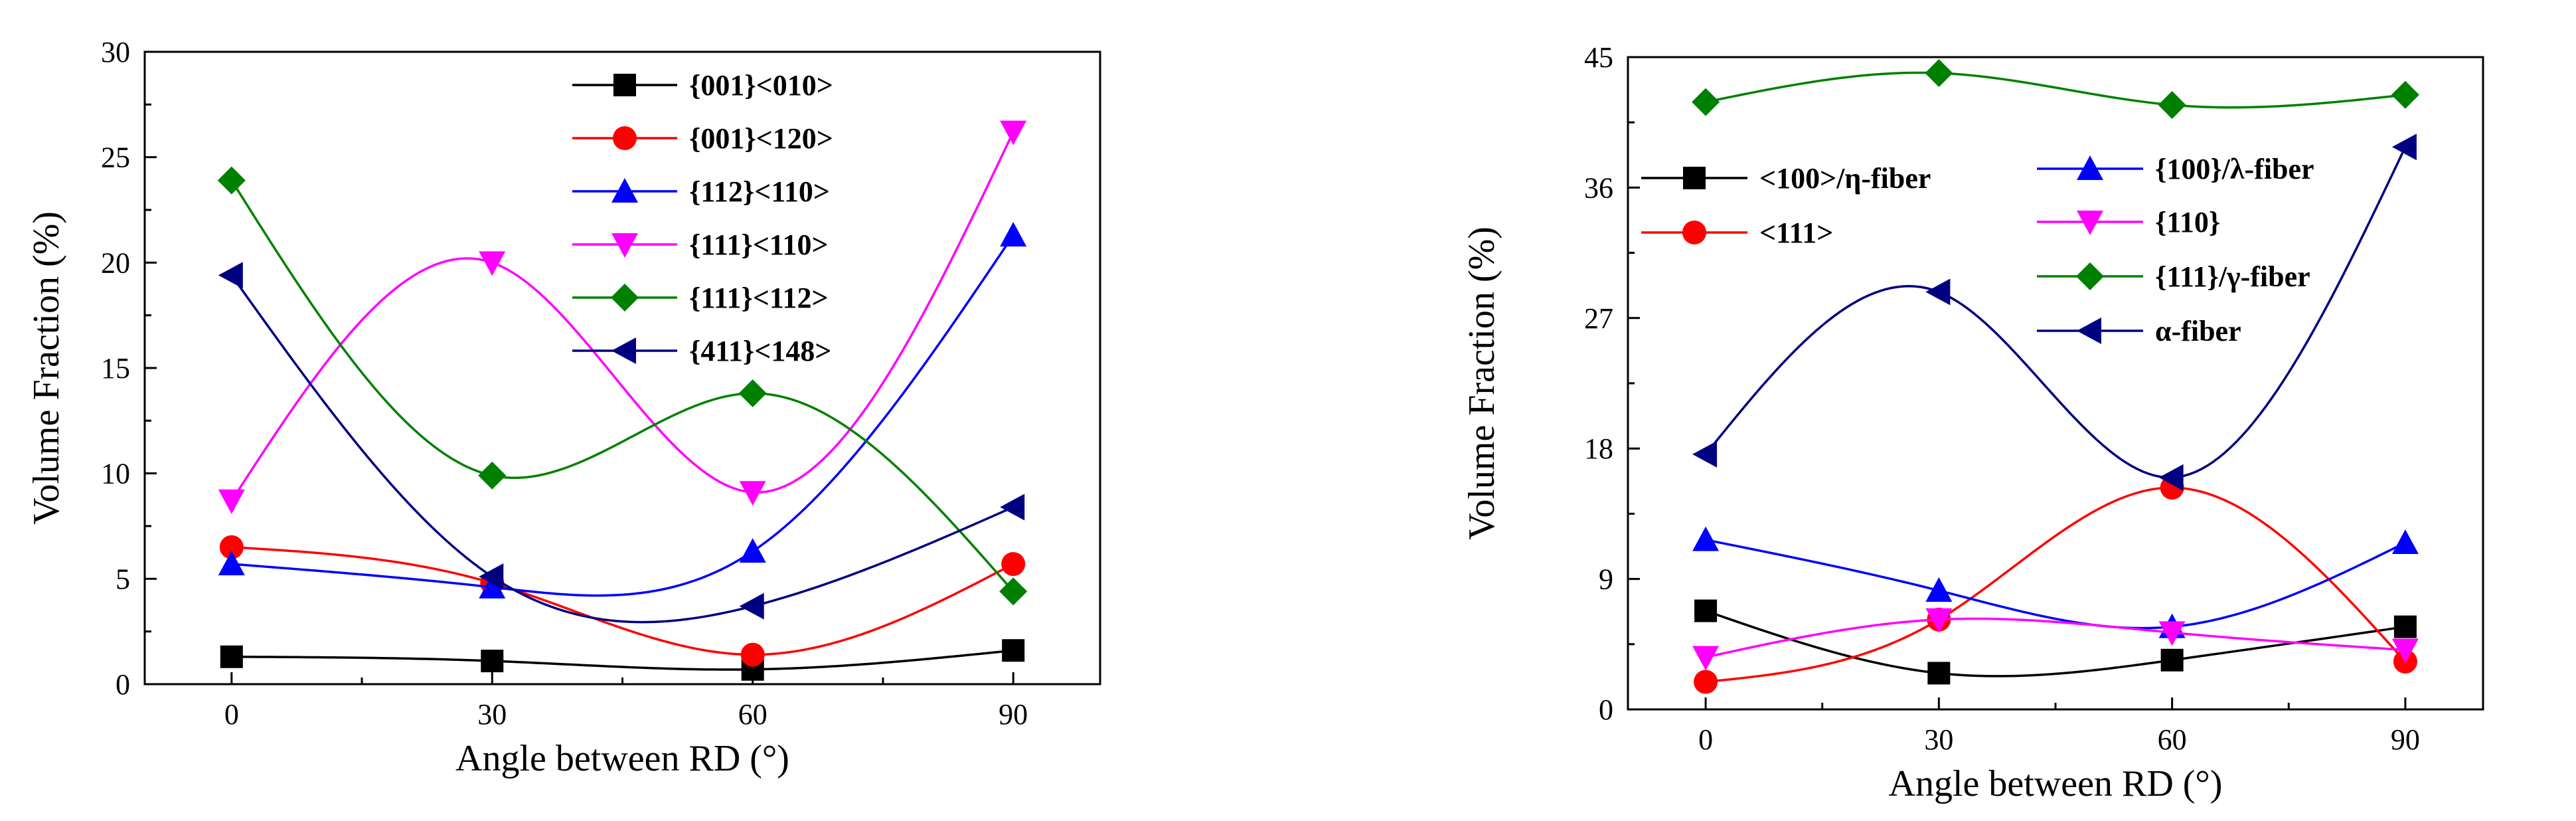 The height and width of the screenshot is (821, 2576). Describe the element at coordinates (492, 714) in the screenshot. I see `left-x-tick-label: 30` at that location.